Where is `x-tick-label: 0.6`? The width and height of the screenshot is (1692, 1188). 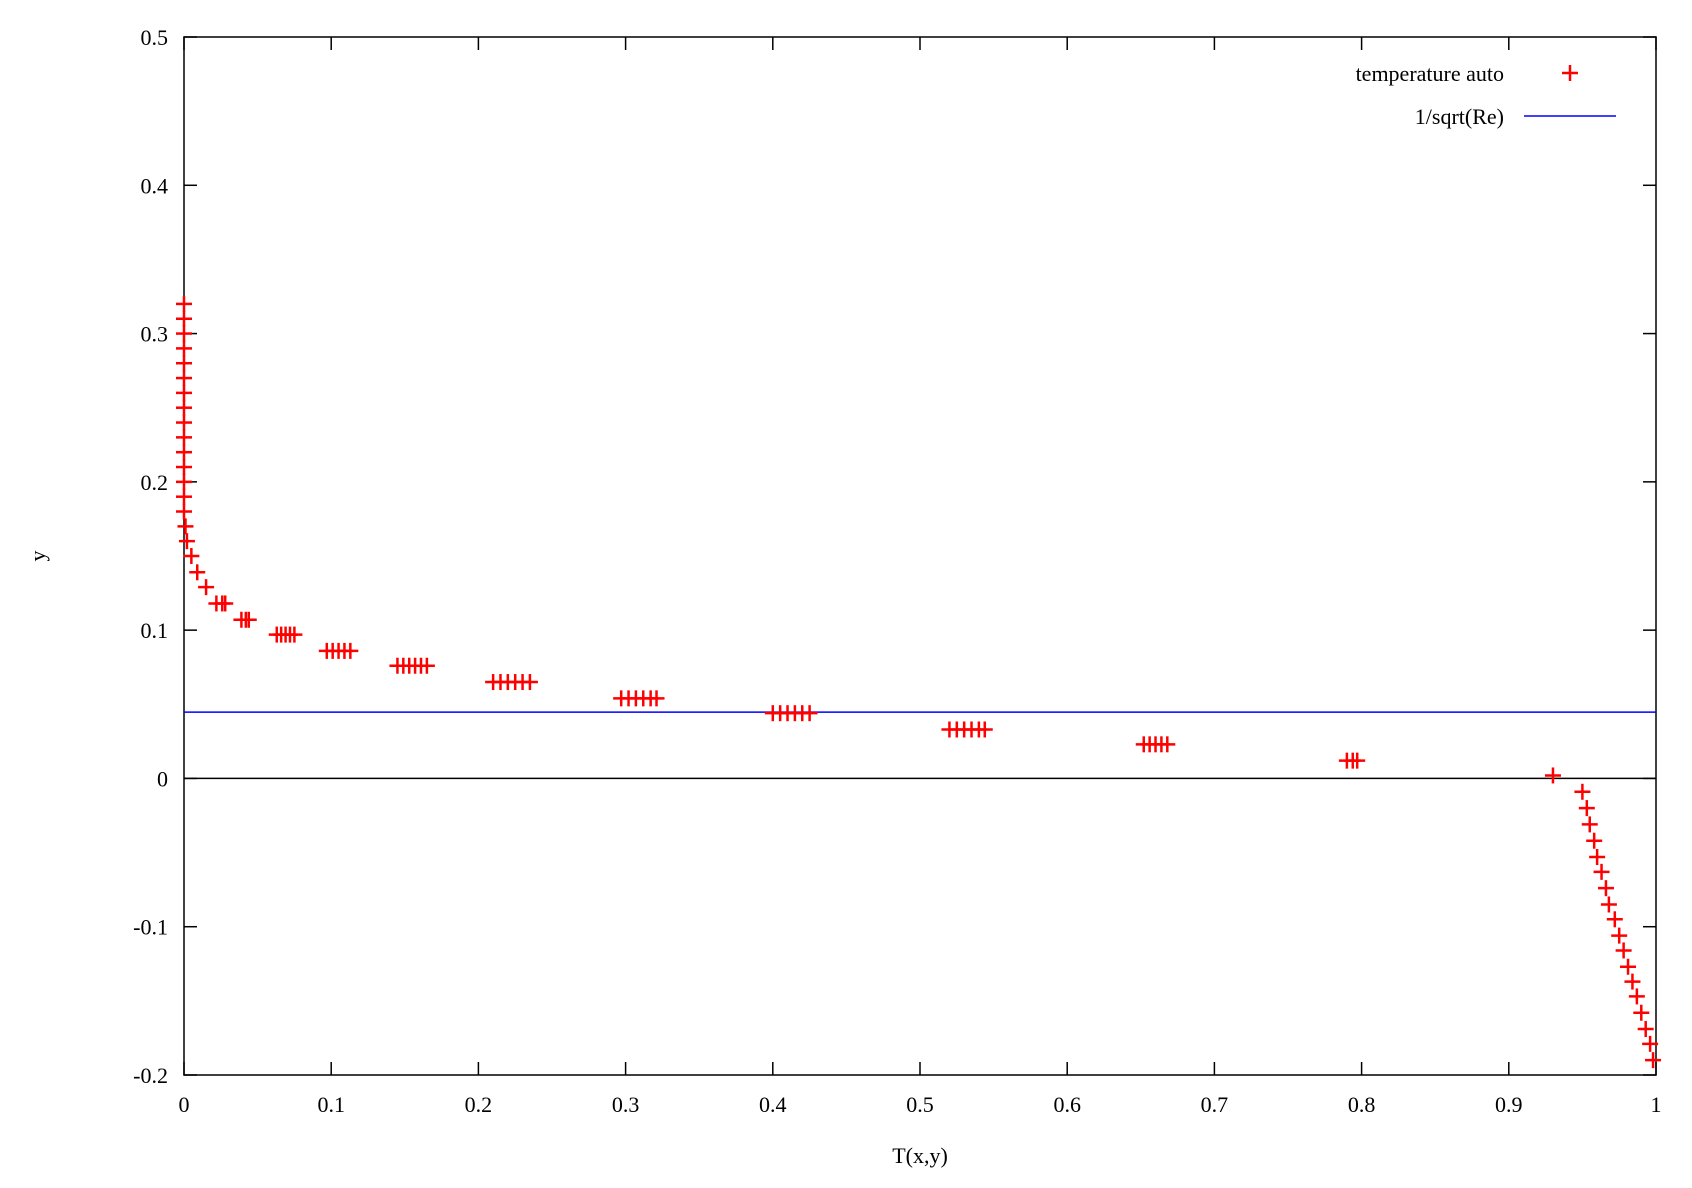 x-tick-label: 0.6 is located at coordinates (1067, 1104).